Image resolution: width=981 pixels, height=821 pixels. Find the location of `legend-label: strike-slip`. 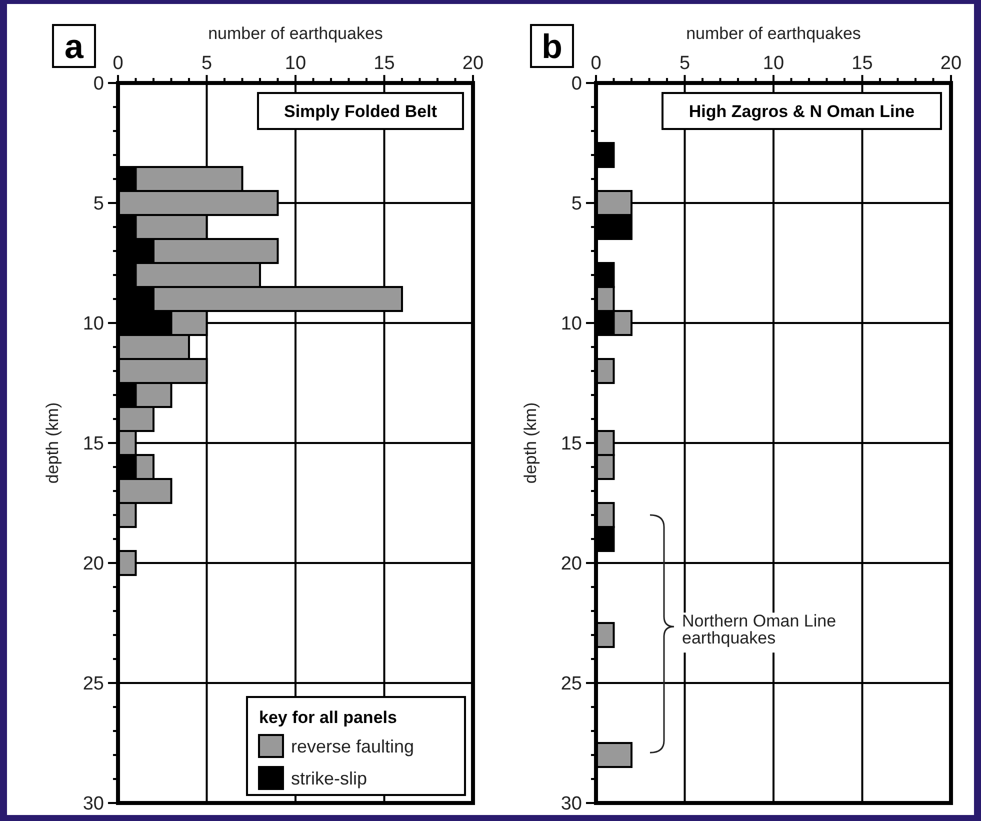

legend-label: strike-slip is located at coordinates (329, 778).